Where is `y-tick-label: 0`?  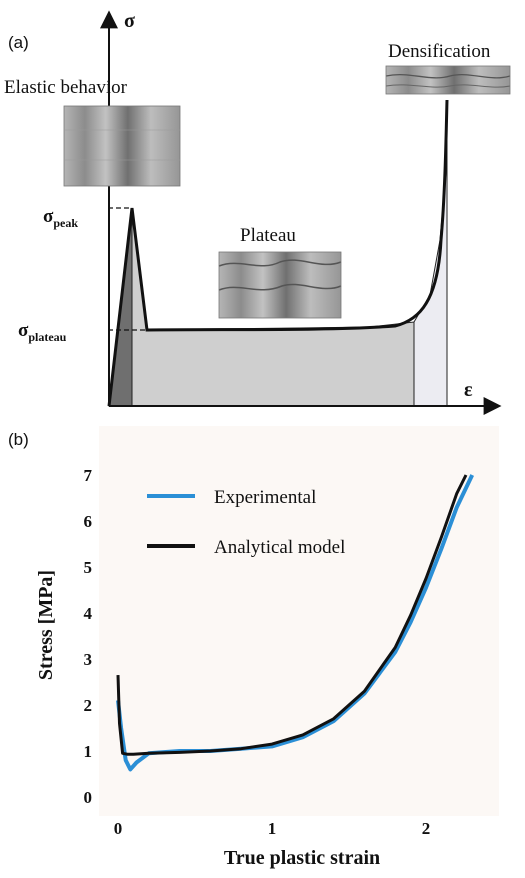
y-tick-label: 0 is located at coordinates (88, 797).